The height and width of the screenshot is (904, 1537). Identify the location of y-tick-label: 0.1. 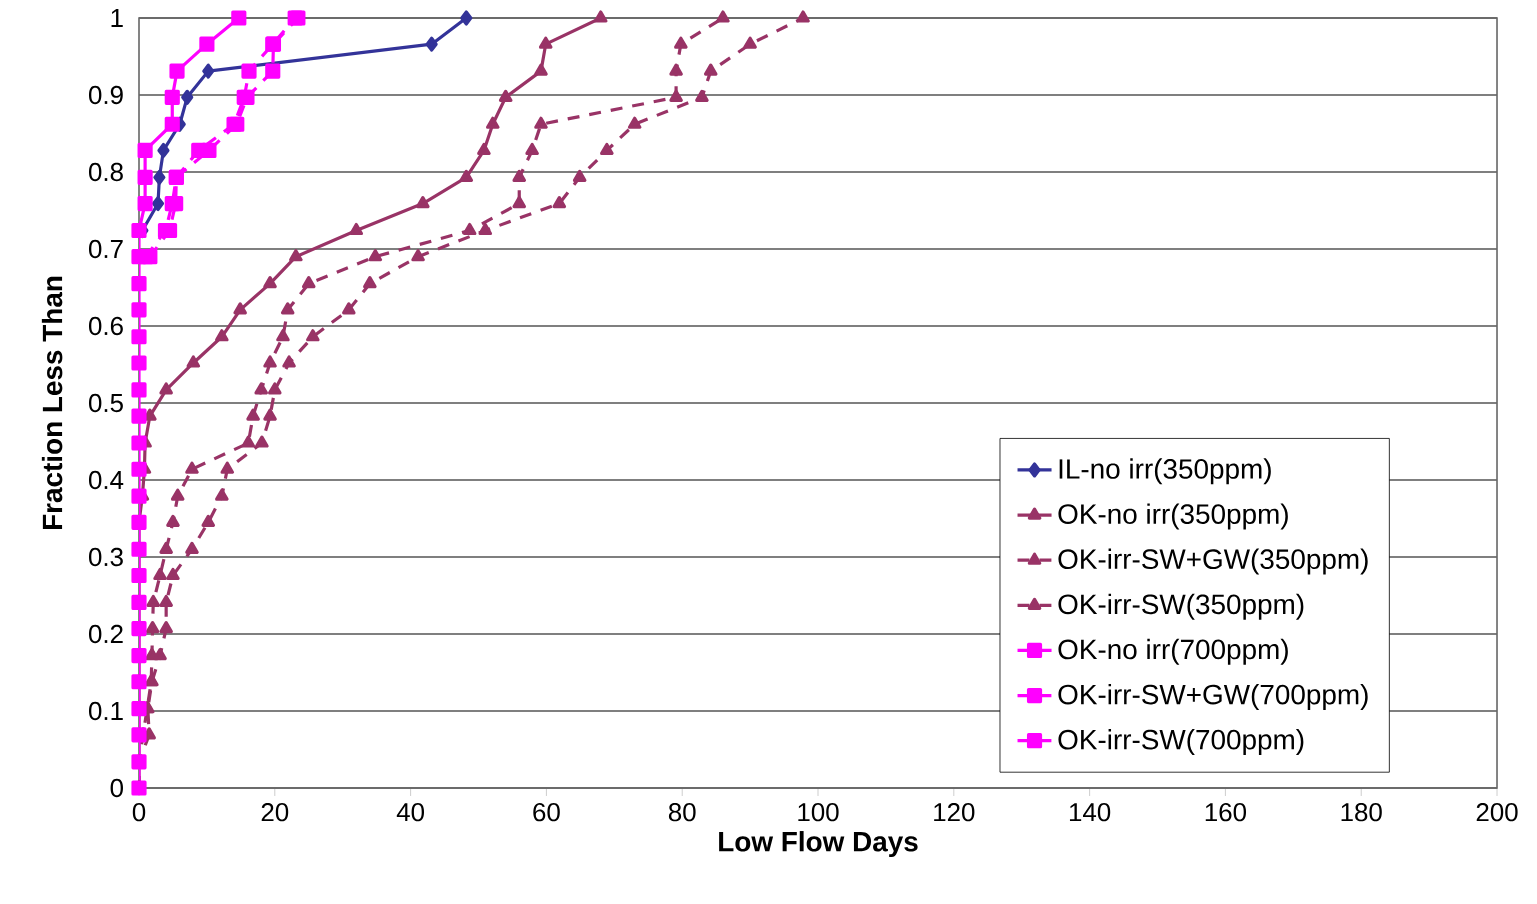
(105, 711).